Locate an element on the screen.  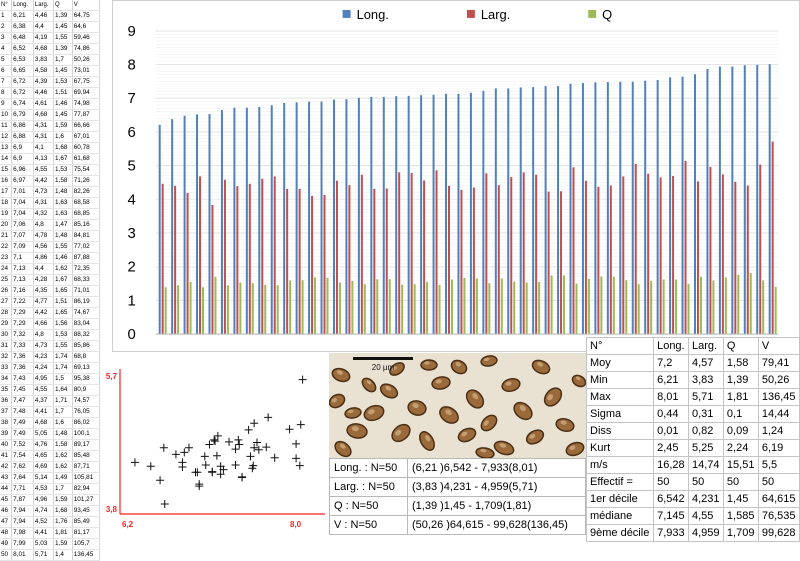
cell-larg: 4,74 is located at coordinates (44, 511).